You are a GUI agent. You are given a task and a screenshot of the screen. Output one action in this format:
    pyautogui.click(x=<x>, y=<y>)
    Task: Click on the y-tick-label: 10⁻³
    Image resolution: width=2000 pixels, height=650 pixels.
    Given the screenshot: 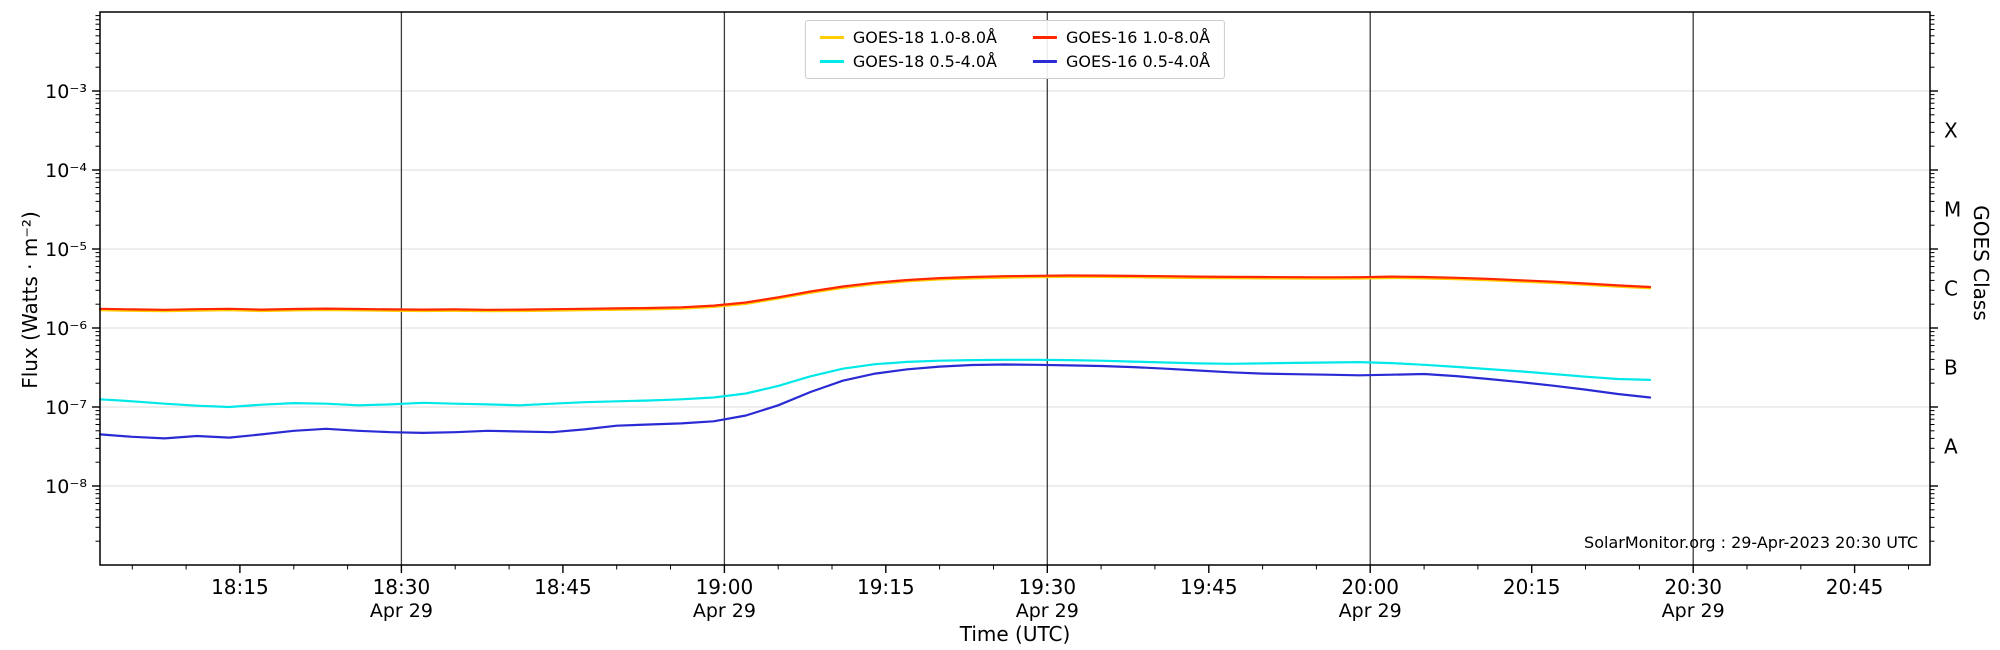 What is the action you would take?
    pyautogui.click(x=66, y=92)
    